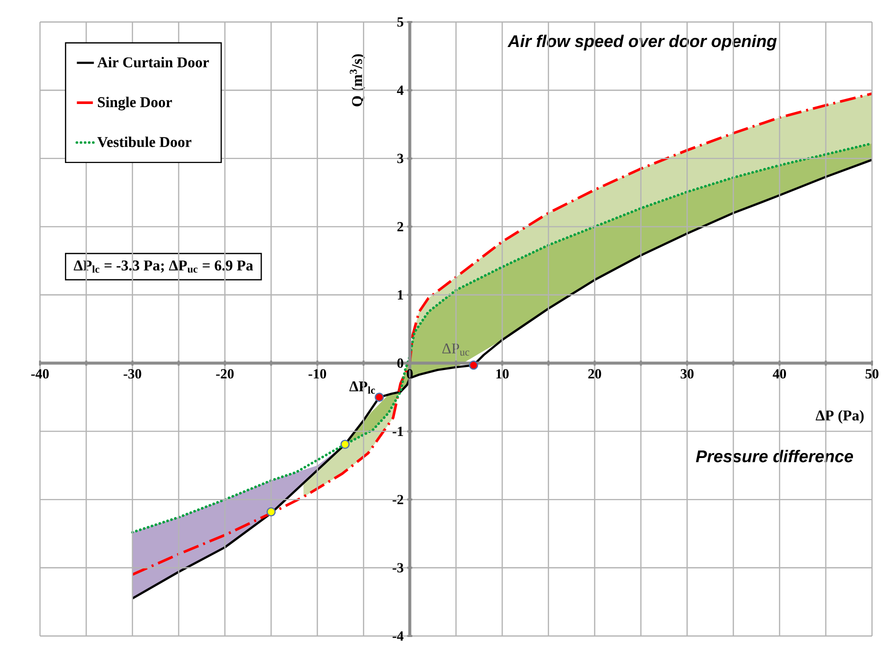  What do you see at coordinates (133, 374) in the screenshot?
I see `x-tick-label: -30` at bounding box center [133, 374].